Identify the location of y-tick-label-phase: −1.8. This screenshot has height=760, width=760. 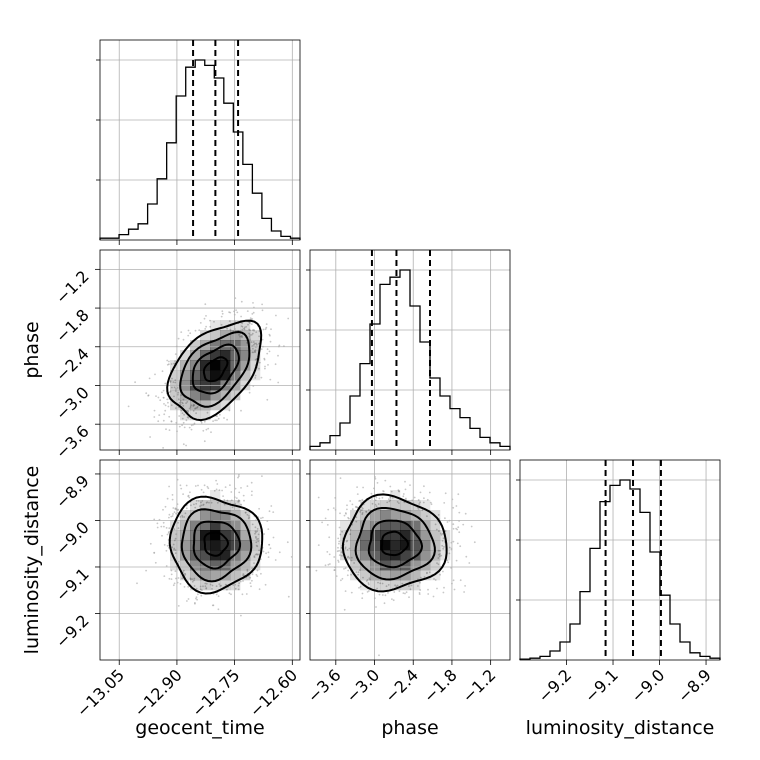
(72, 325).